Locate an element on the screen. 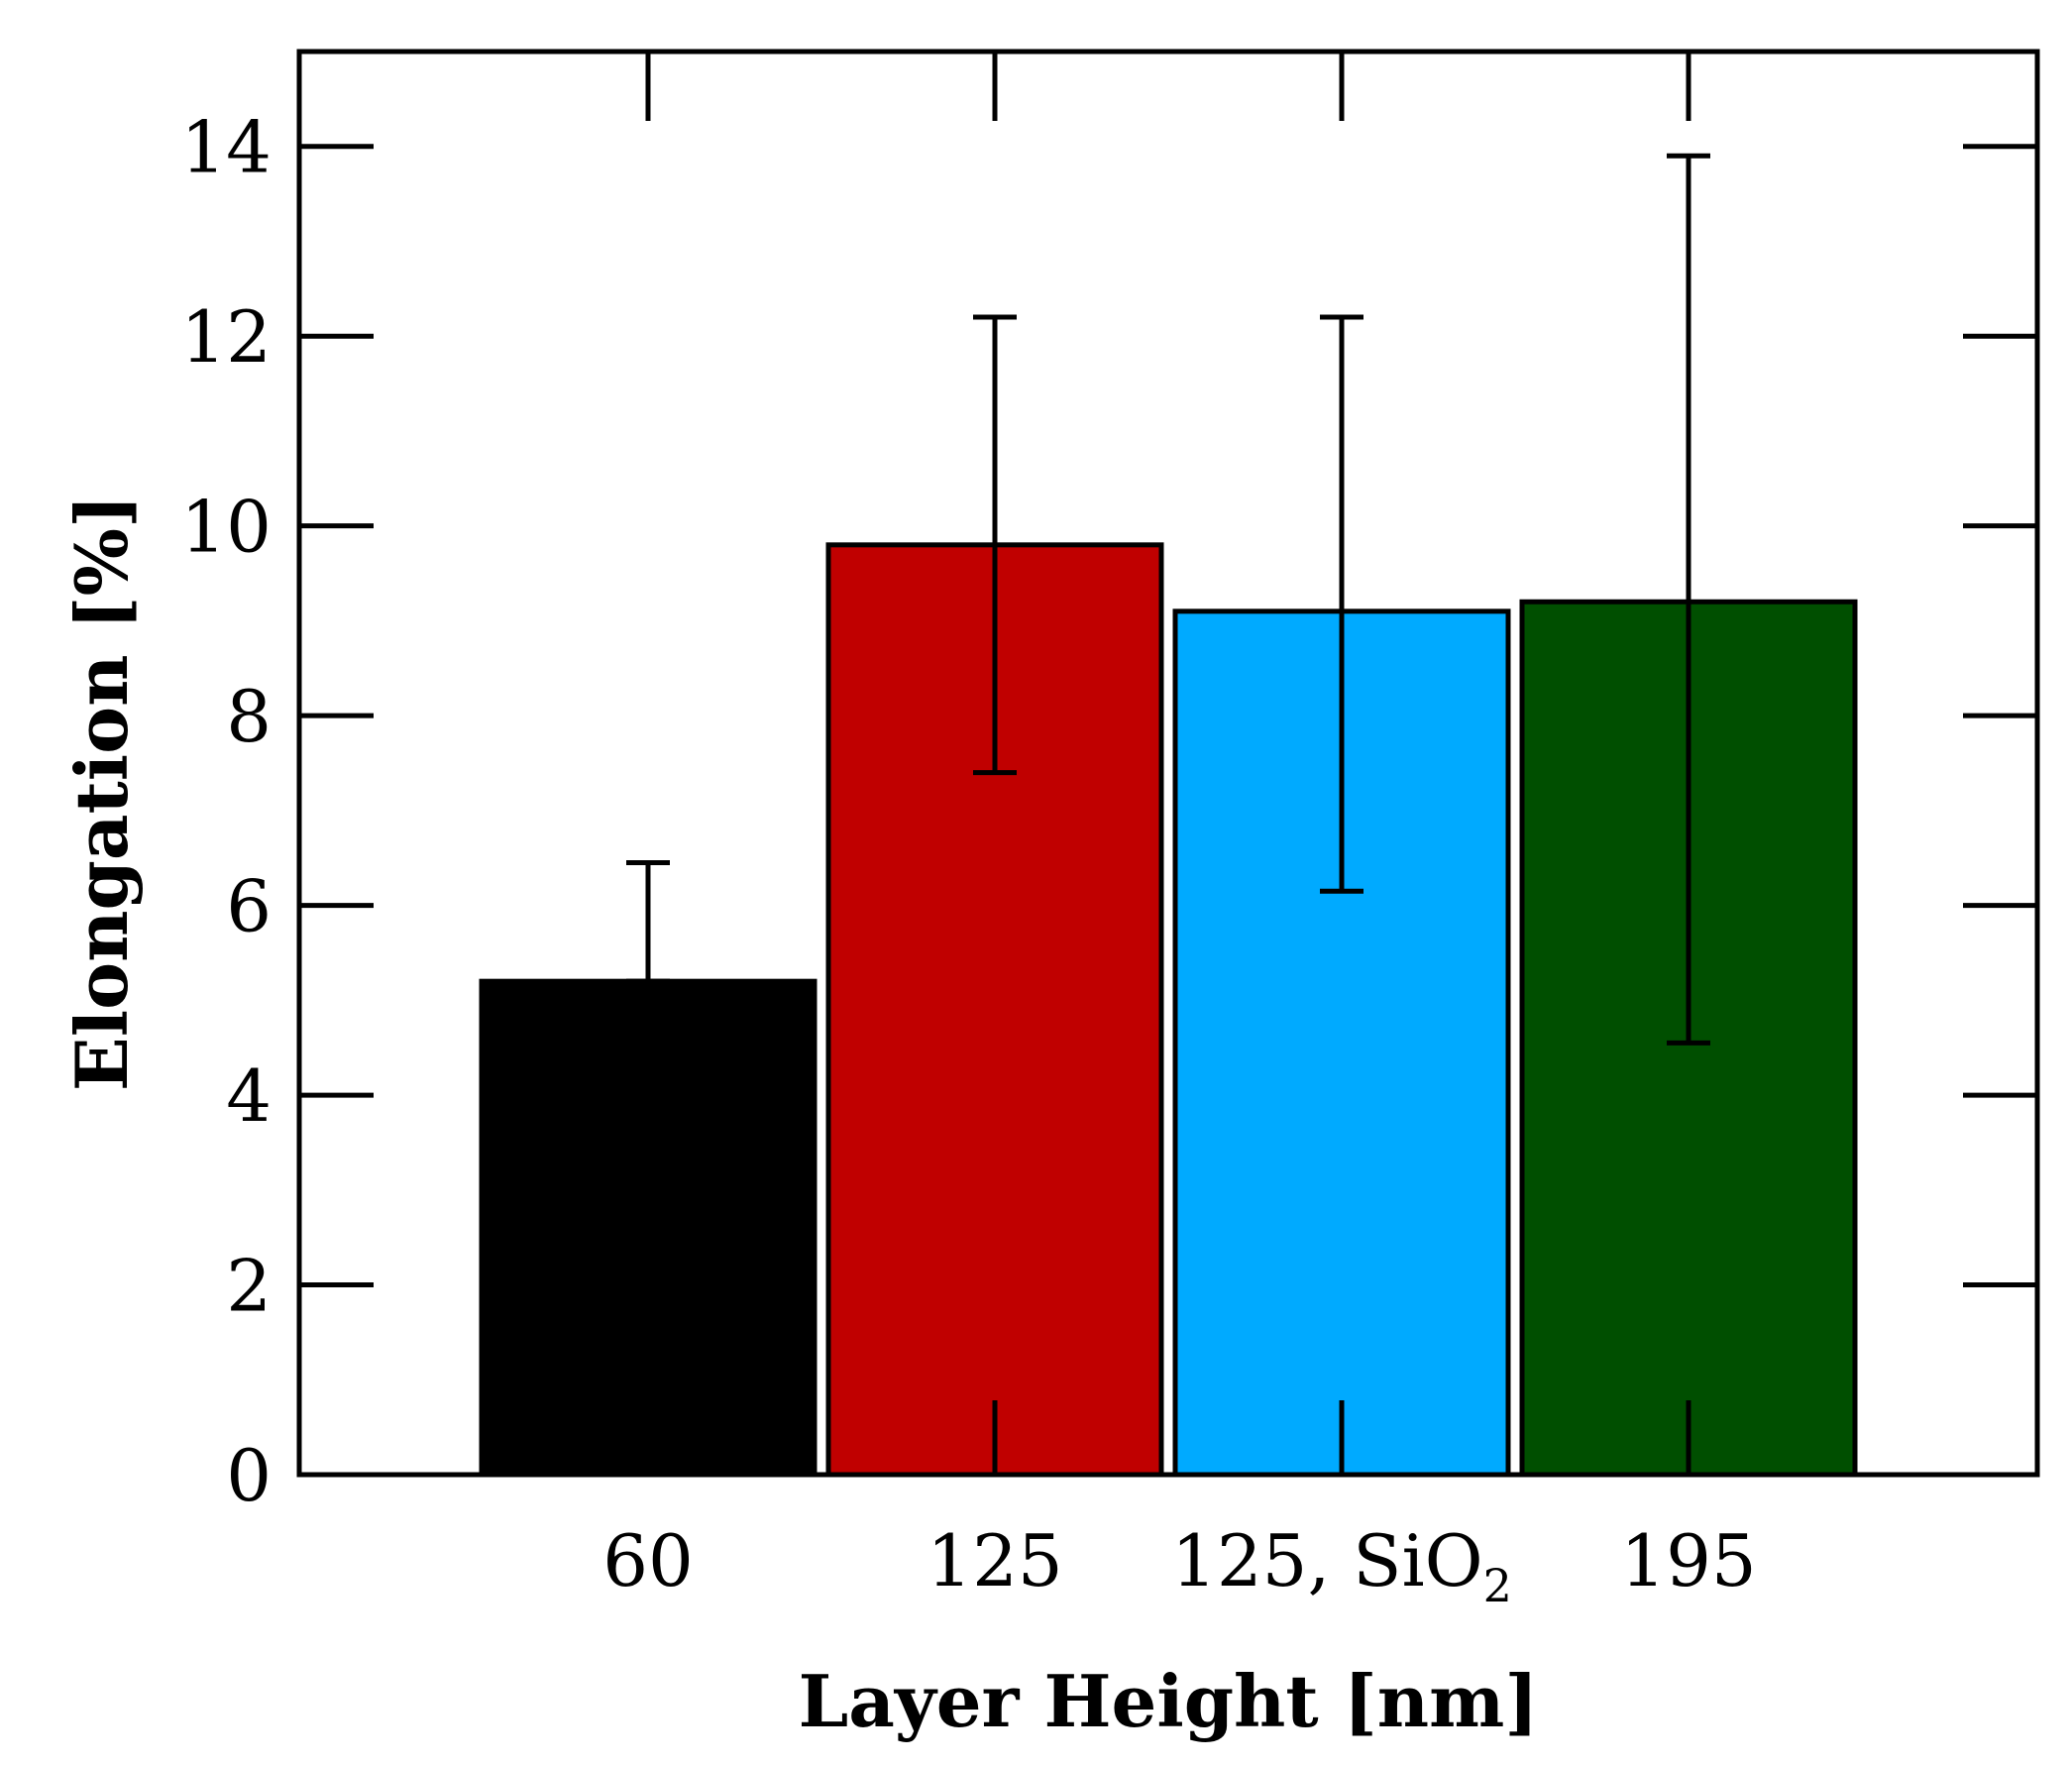  y-axis-label: Elongation [%] is located at coordinates (101, 793).